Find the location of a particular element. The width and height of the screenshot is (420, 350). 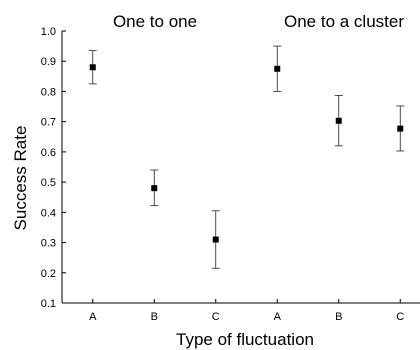

y-tick-label: 0.1 is located at coordinates (48, 304).